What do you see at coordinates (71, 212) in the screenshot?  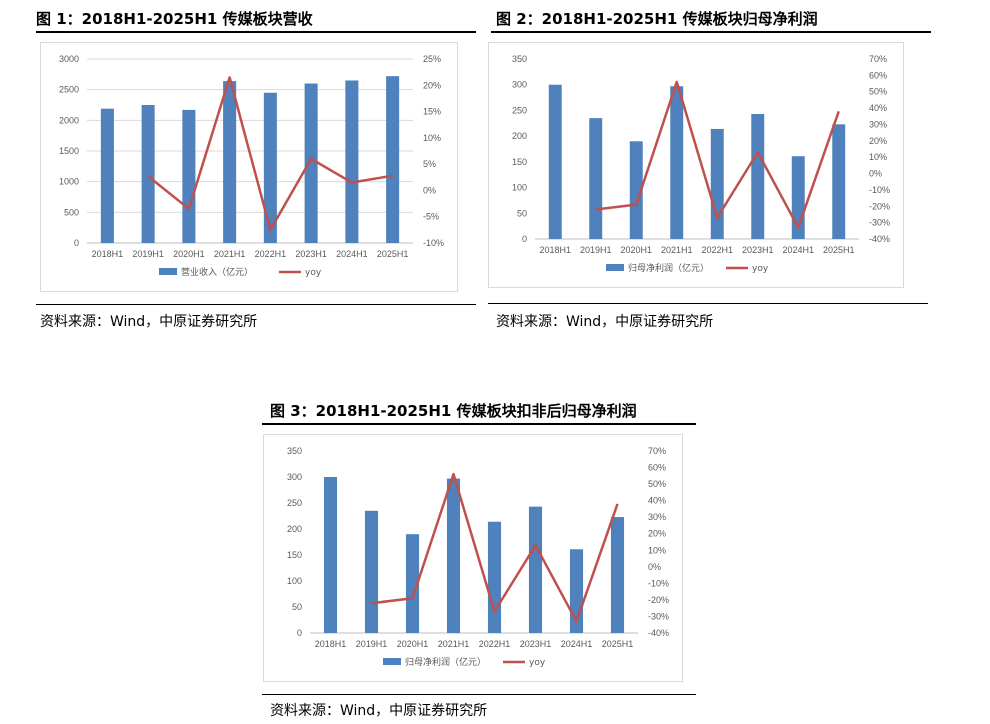 I see `y-left-tick-label: 500` at bounding box center [71, 212].